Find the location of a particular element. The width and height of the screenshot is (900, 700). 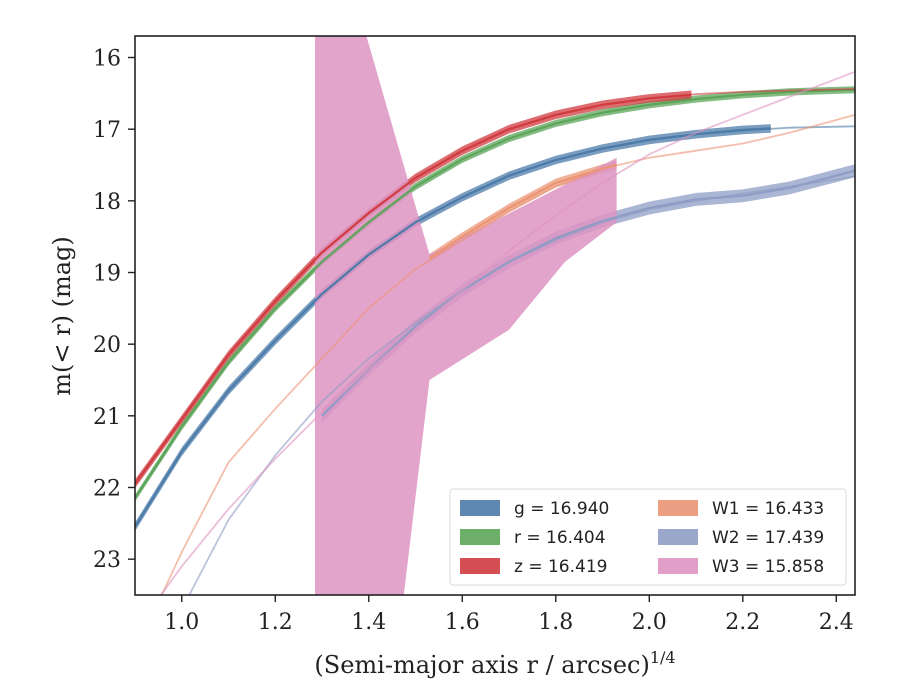

y-tick-label: 23 is located at coordinates (107, 560).